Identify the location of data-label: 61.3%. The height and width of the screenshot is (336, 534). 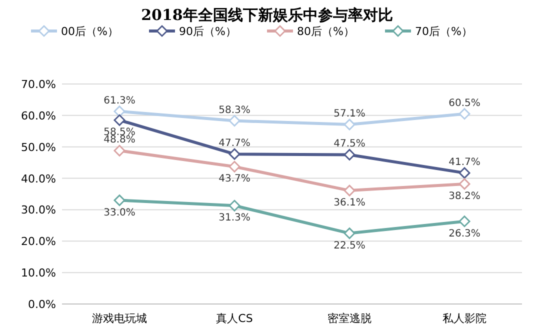
(120, 100).